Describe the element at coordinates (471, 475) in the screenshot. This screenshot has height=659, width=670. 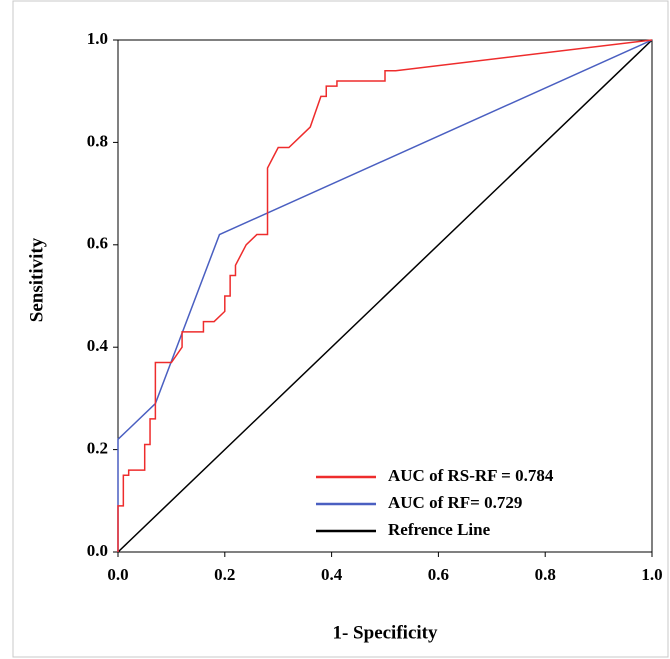
I see `legend-label: AUC of RS-RF = 0.784` at that location.